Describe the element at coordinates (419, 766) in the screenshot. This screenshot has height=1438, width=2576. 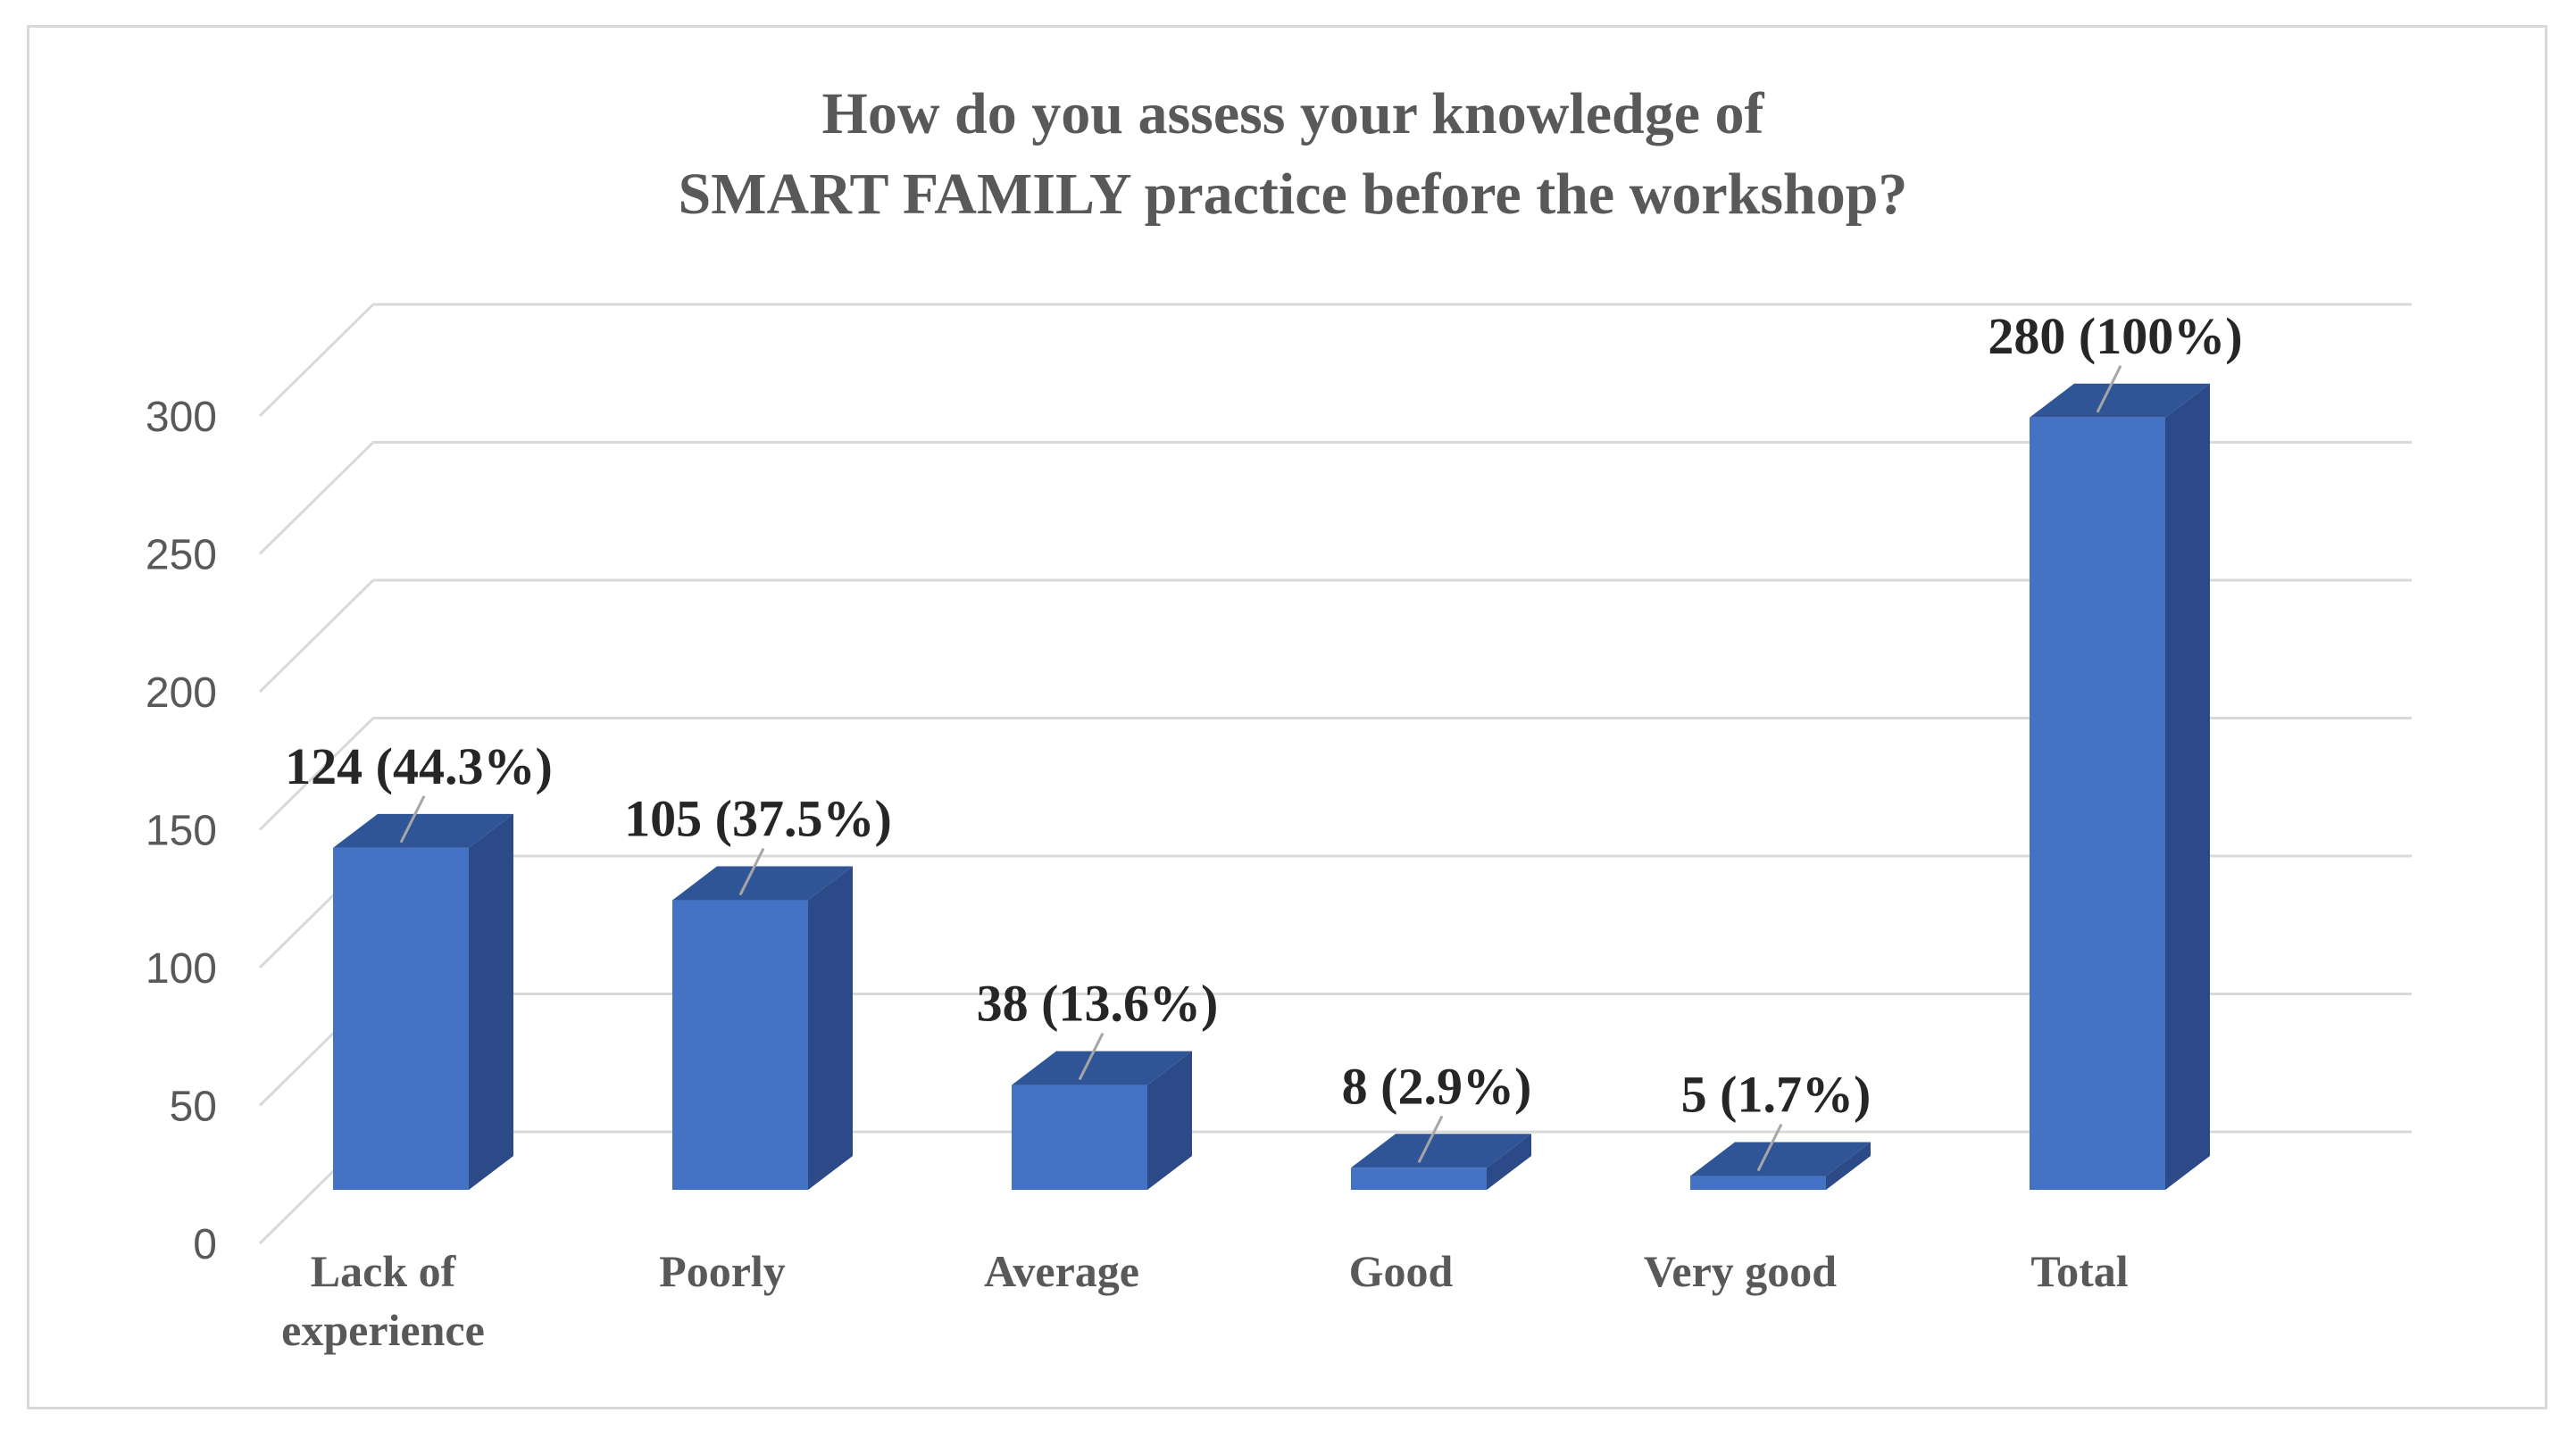
I see `data-label: 124 (44.3%)` at that location.